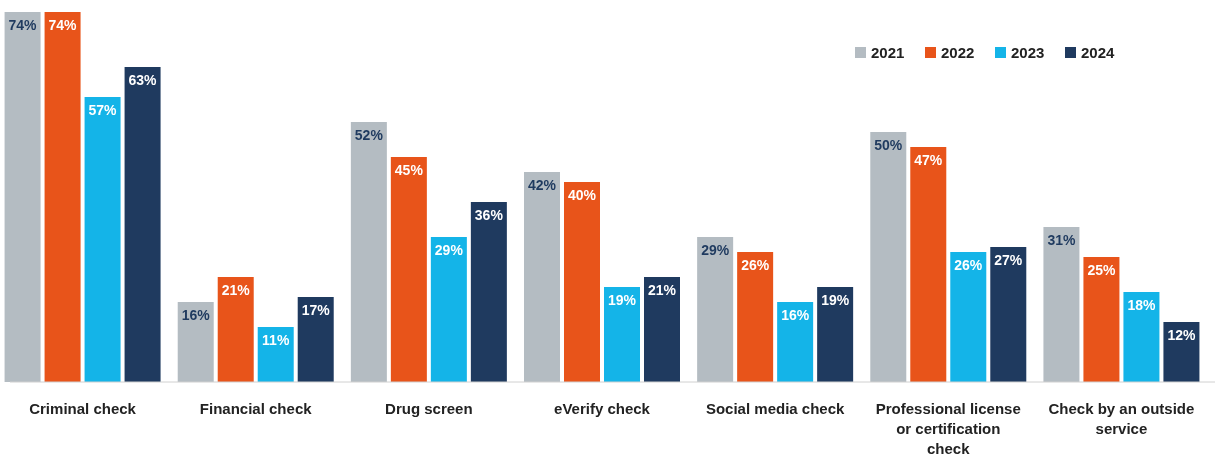 The height and width of the screenshot is (472, 1220). Describe the element at coordinates (369, 135) in the screenshot. I see `data-label: 52%` at that location.